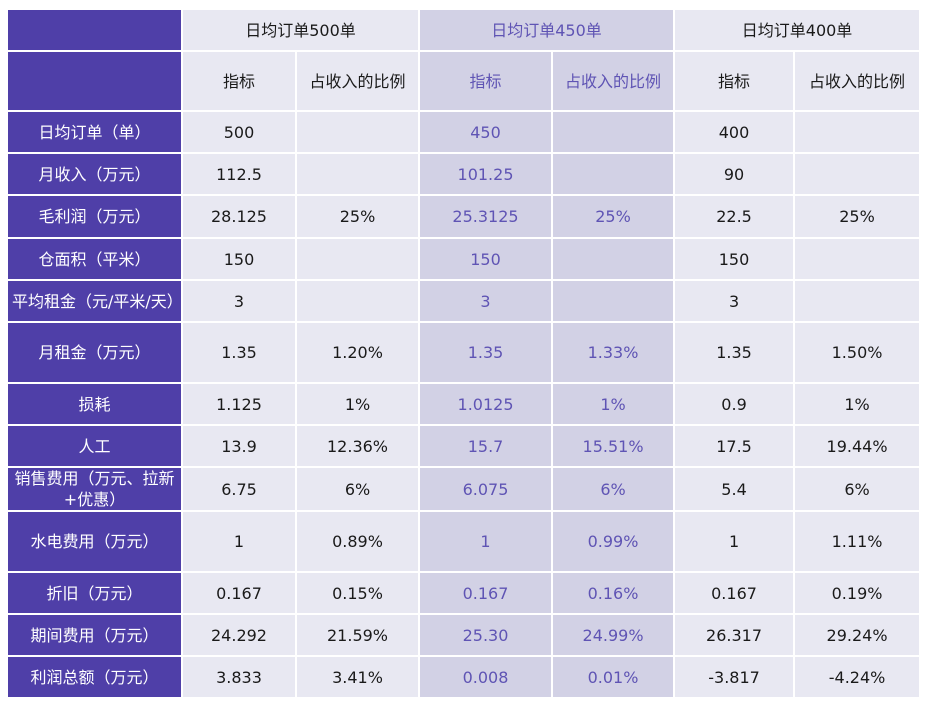 The width and height of the screenshot is (930, 706). Describe the element at coordinates (240, 636) in the screenshot. I see `cell-metric-500: 24.292` at that location.